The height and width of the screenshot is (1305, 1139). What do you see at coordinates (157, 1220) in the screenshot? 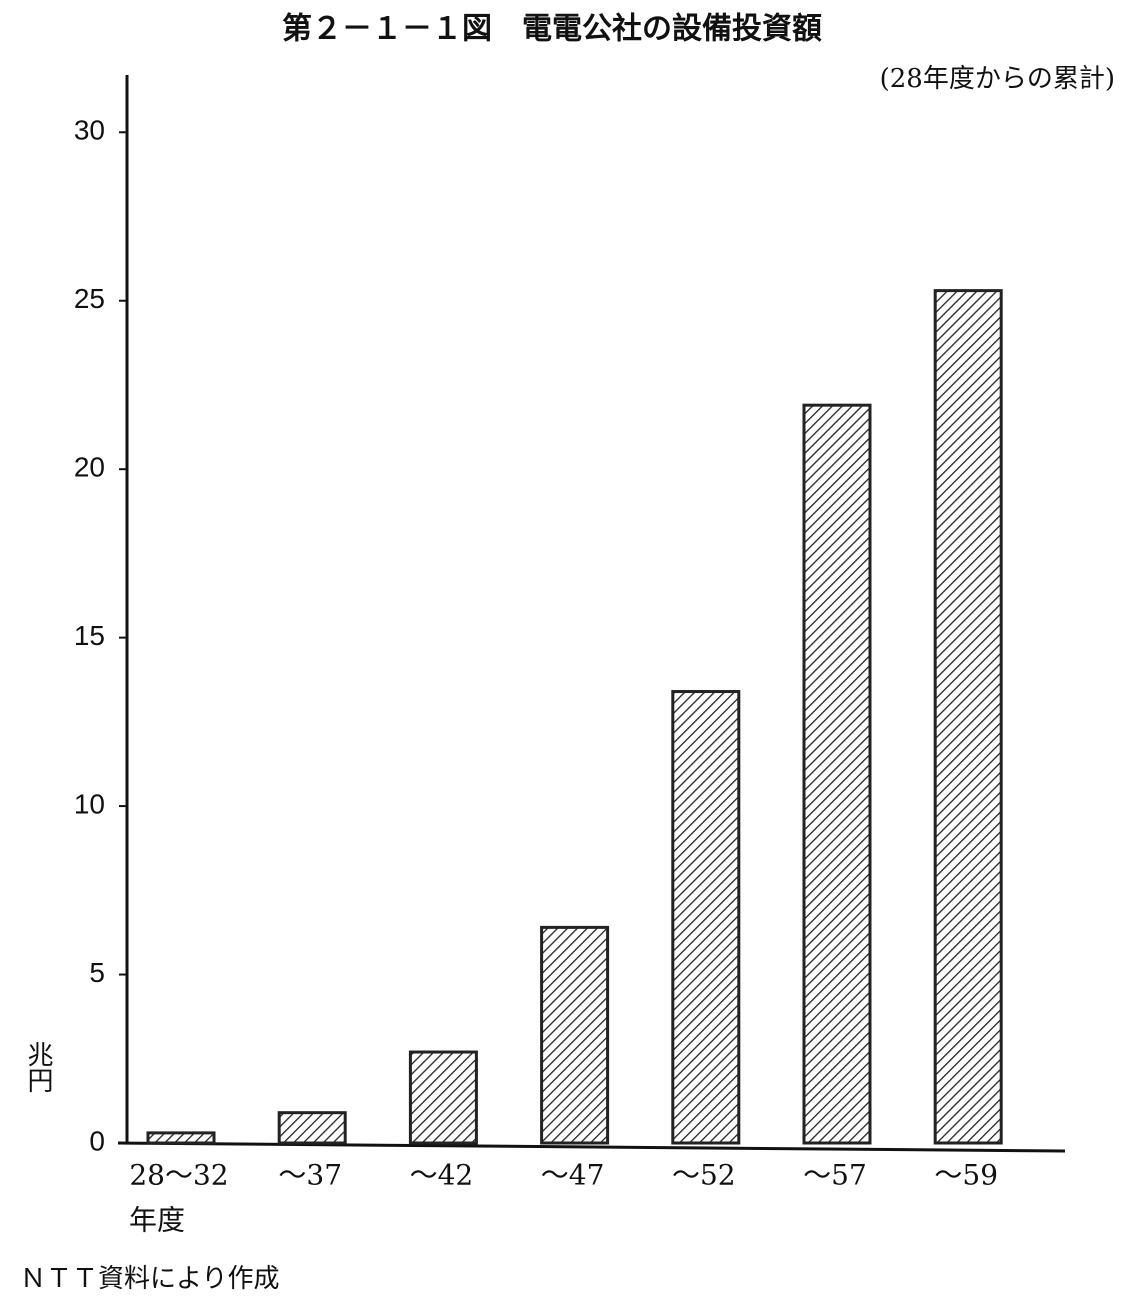
I see `x-axis-label: 年度` at bounding box center [157, 1220].